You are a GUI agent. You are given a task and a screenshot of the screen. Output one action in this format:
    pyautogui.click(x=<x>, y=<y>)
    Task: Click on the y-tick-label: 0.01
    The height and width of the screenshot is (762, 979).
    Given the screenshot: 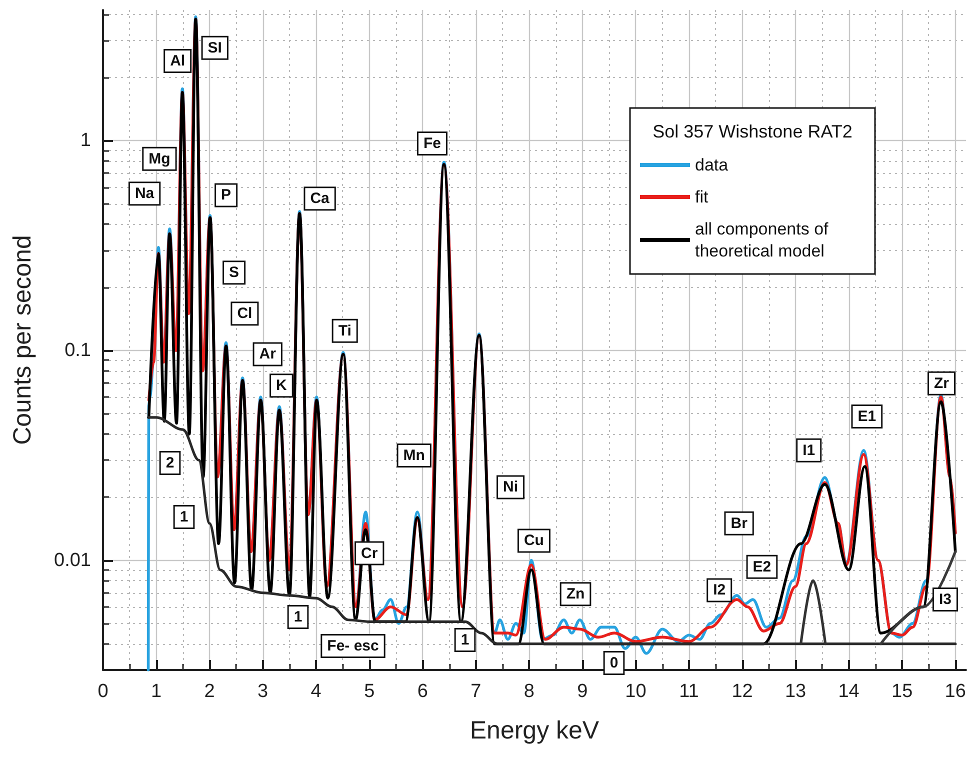 What is the action you would take?
    pyautogui.click(x=72, y=560)
    